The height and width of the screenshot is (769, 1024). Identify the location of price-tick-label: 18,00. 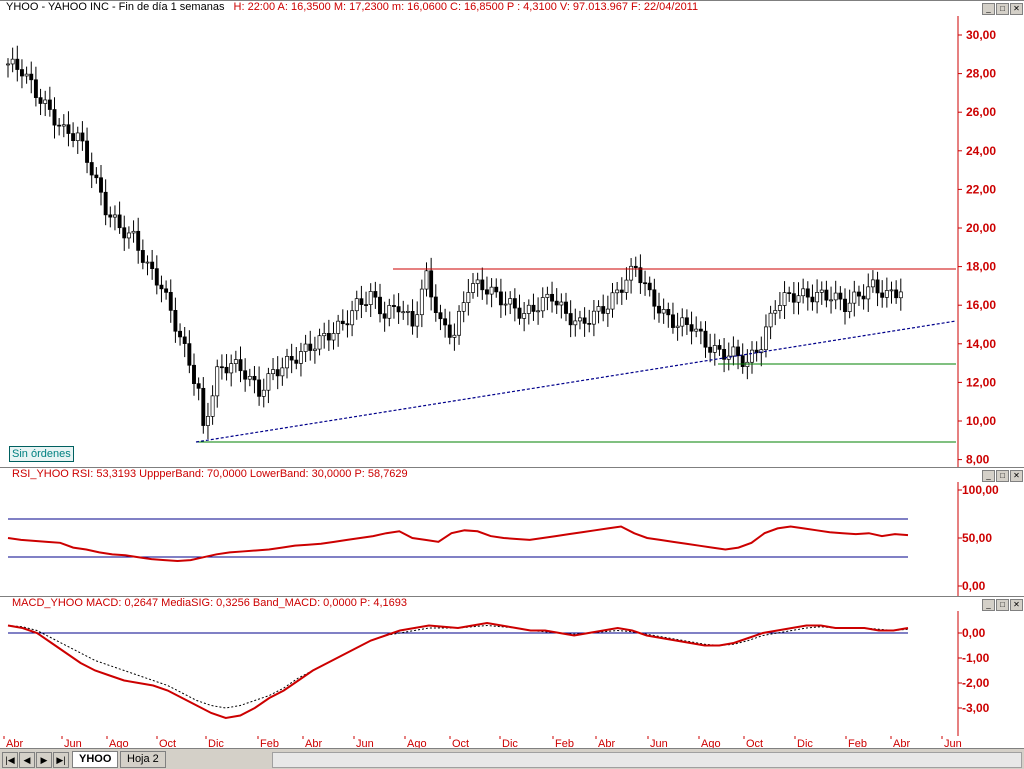
(981, 267).